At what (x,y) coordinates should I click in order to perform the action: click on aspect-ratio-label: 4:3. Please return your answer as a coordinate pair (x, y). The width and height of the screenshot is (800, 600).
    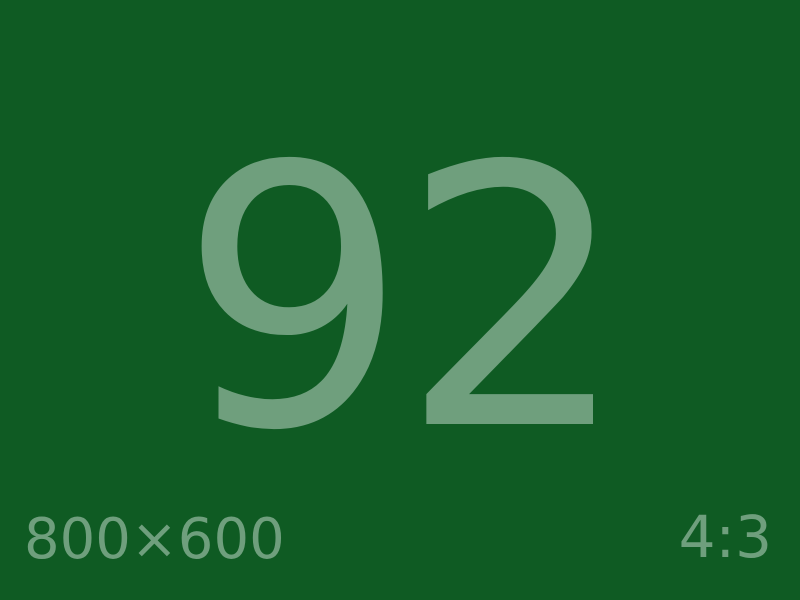
    Looking at the image, I should click on (725, 537).